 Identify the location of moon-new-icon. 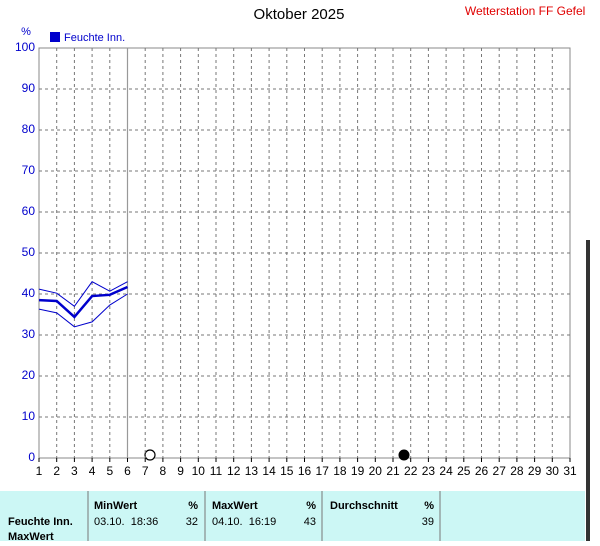
(404, 455).